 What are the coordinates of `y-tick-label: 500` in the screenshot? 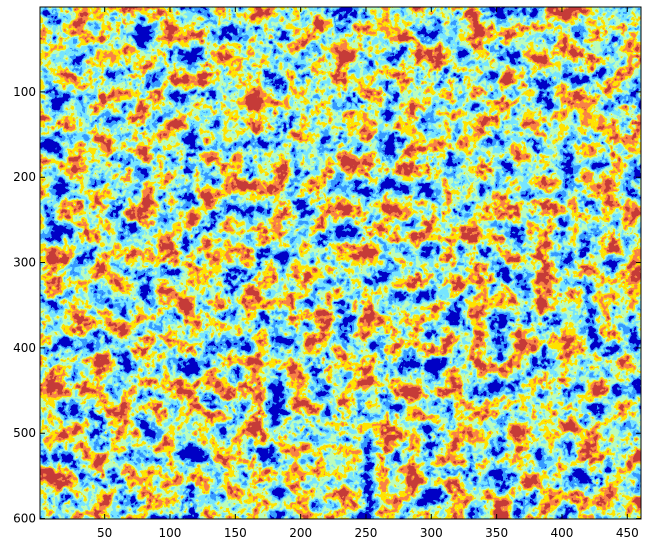 It's located at (24, 433).